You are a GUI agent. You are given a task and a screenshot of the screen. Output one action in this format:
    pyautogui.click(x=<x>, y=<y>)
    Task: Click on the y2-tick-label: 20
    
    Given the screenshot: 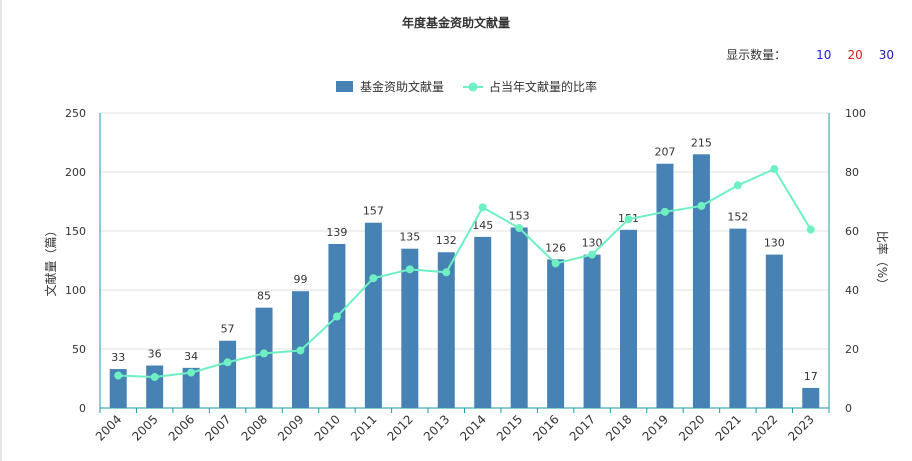 What is the action you would take?
    pyautogui.click(x=852, y=349)
    